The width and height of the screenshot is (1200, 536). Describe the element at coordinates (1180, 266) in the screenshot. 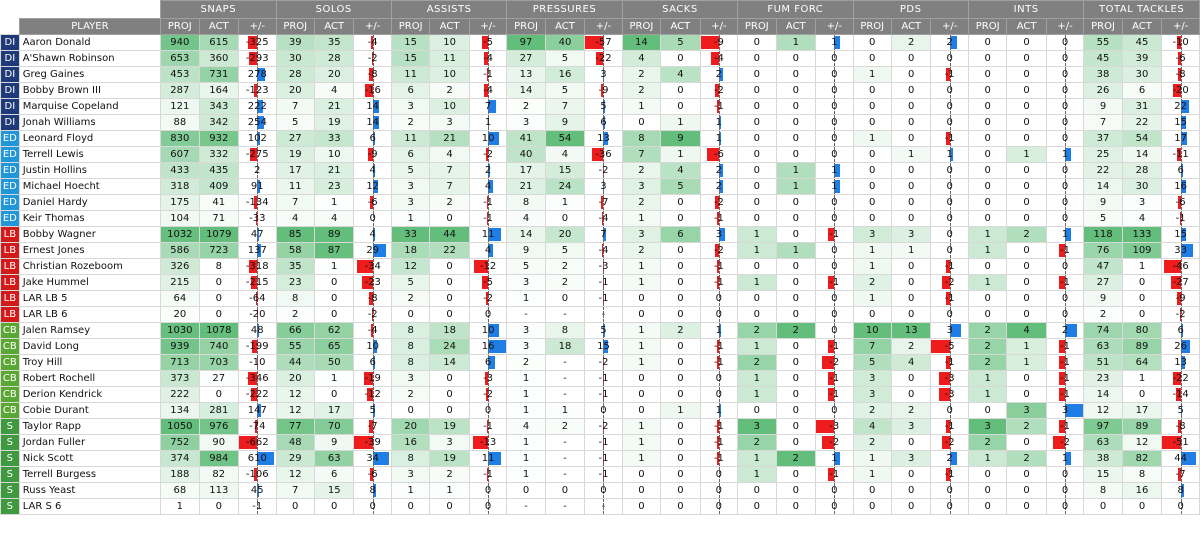

I see `diff-text: -46` at that location.